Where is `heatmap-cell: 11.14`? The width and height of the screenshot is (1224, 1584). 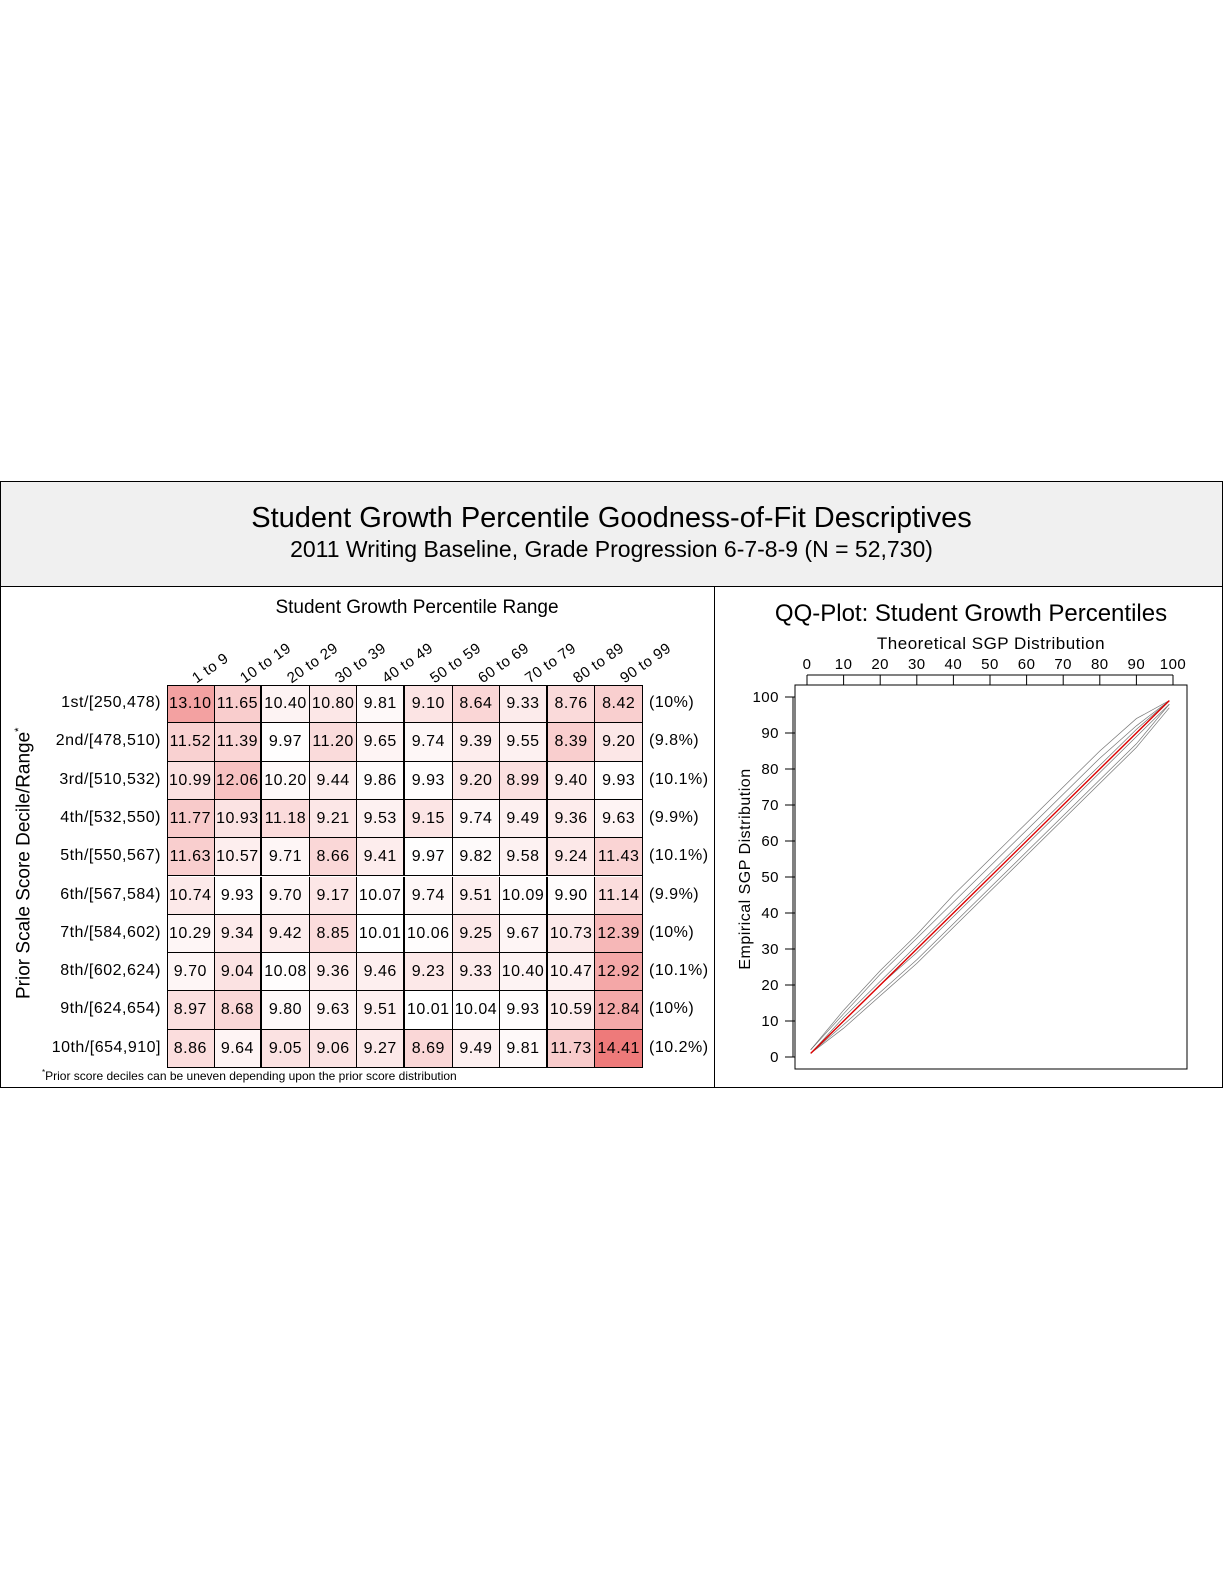
heatmap-cell: 11.14 is located at coordinates (619, 895).